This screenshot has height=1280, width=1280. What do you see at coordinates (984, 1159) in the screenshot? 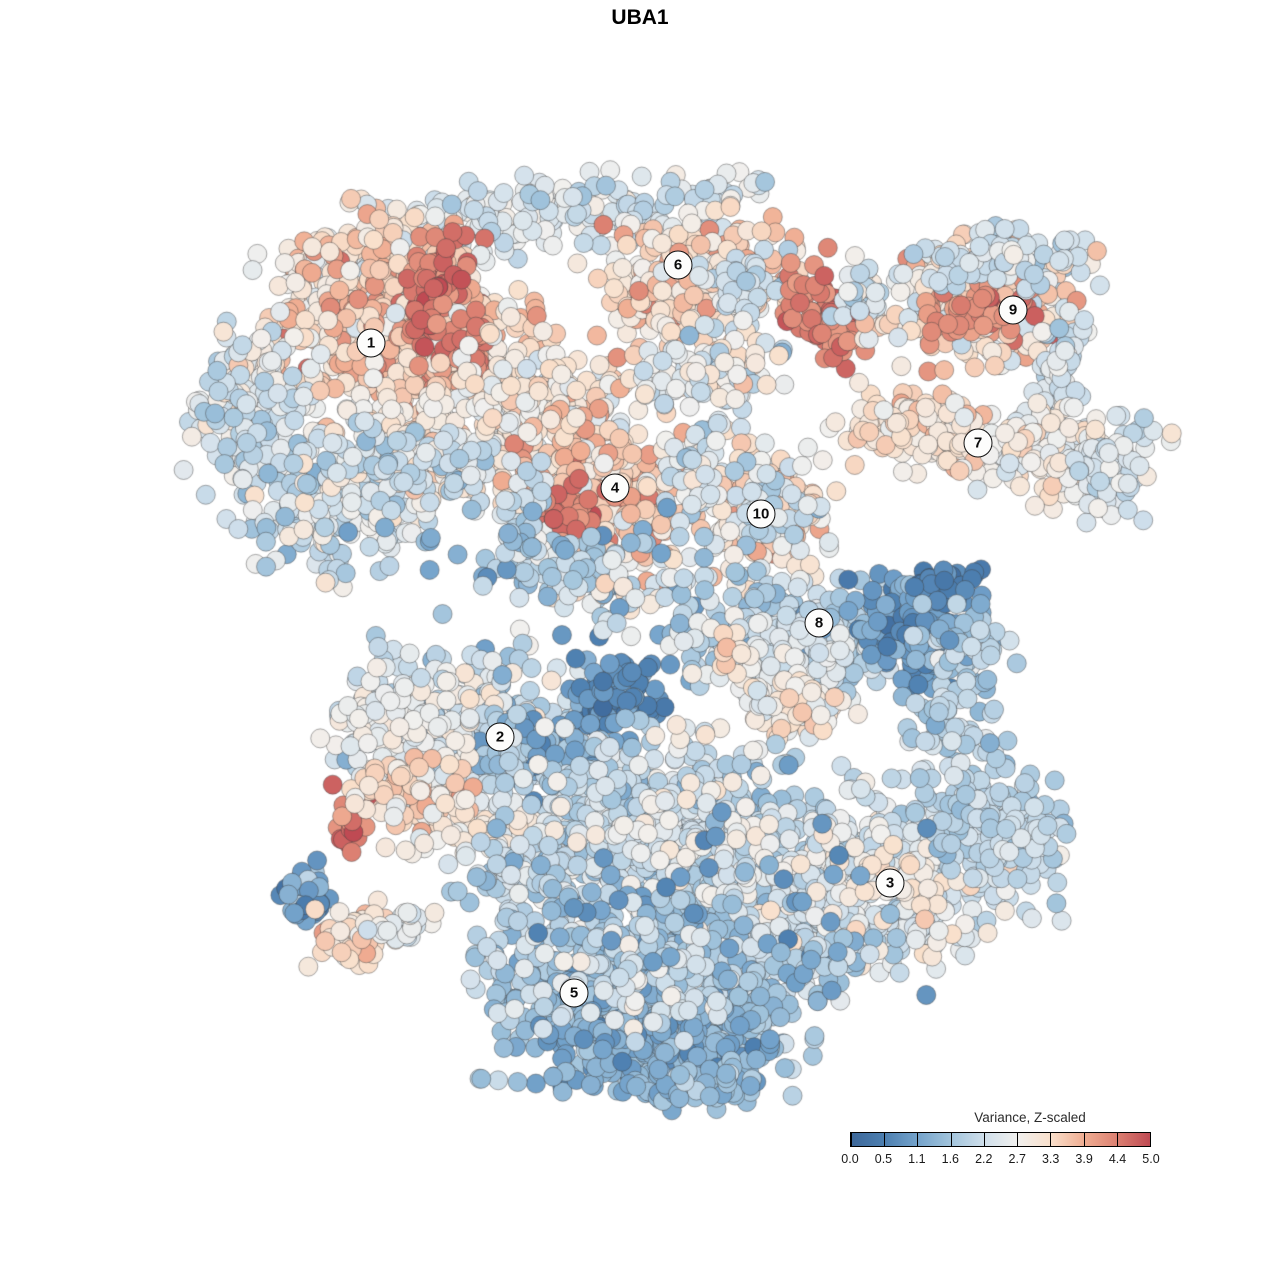
I see `legend-tick-label: 2.2` at bounding box center [984, 1159].